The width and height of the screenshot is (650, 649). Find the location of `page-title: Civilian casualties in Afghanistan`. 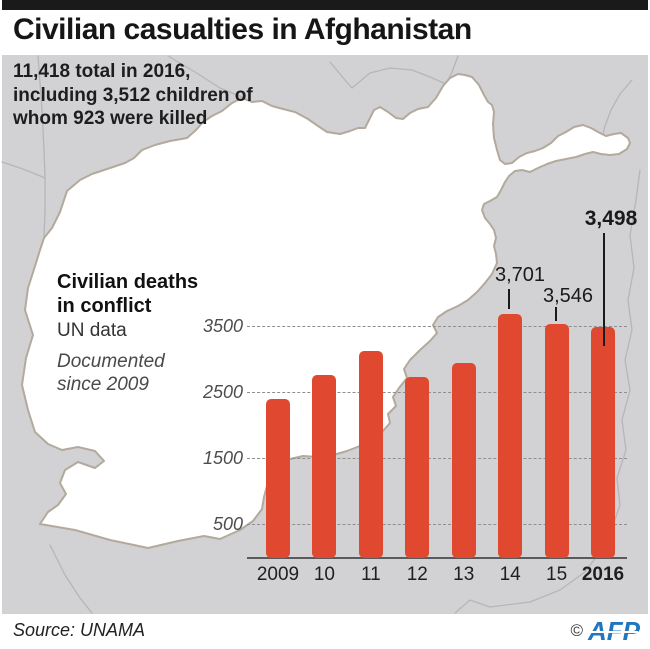

page-title: Civilian casualties in Afghanistan is located at coordinates (242, 29).